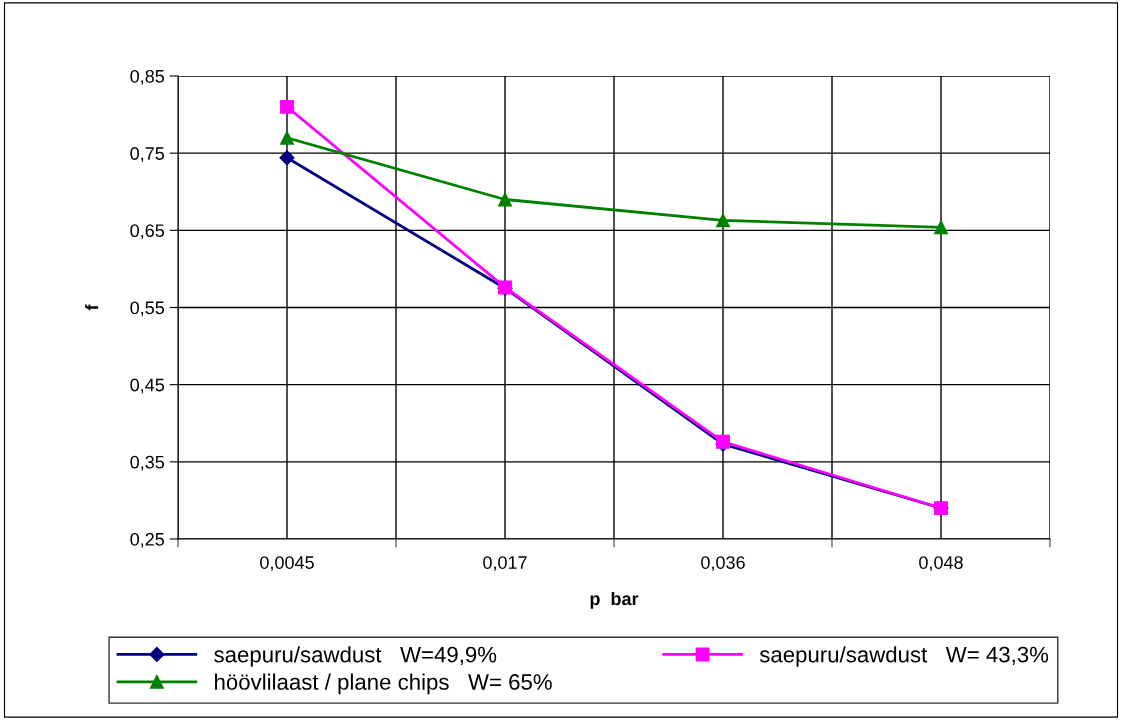  I want to click on x-tick-label: 0,017, so click(505, 564).